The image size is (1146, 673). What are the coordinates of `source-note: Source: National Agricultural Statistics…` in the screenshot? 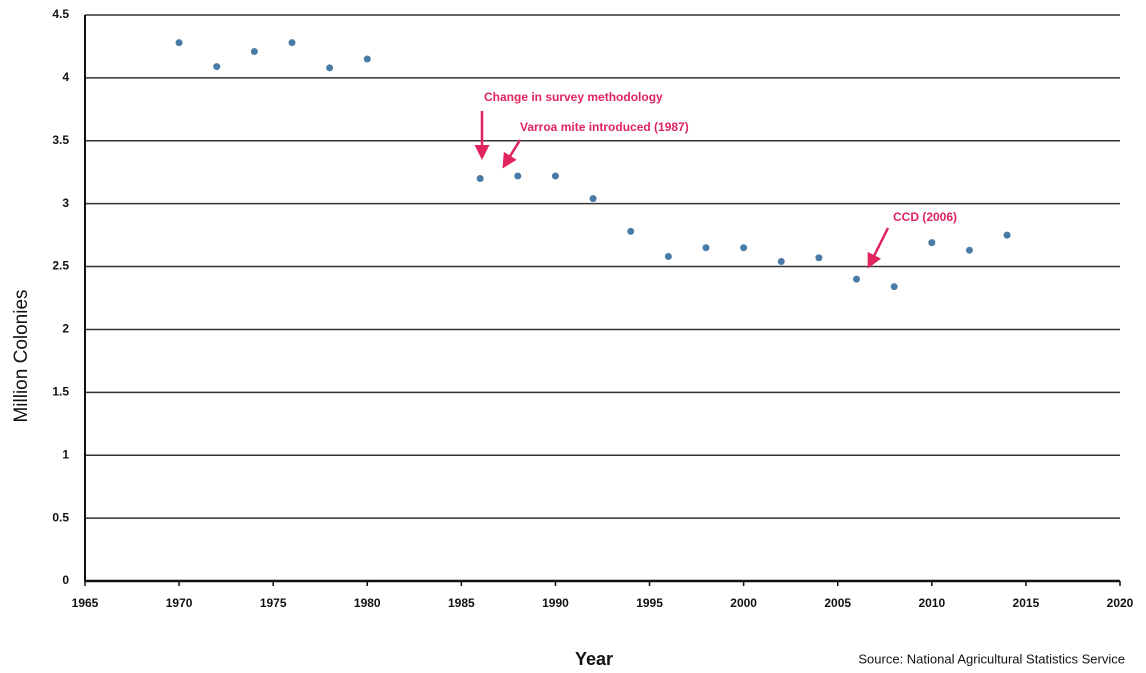 It's located at (991, 658).